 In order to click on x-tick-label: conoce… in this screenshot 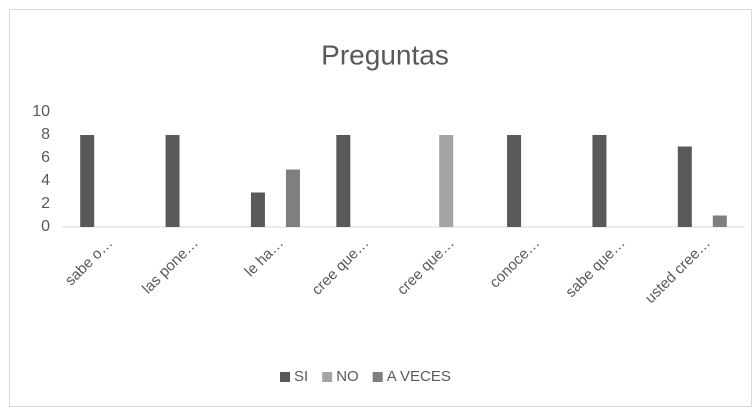, I will do `click(514, 263)`.